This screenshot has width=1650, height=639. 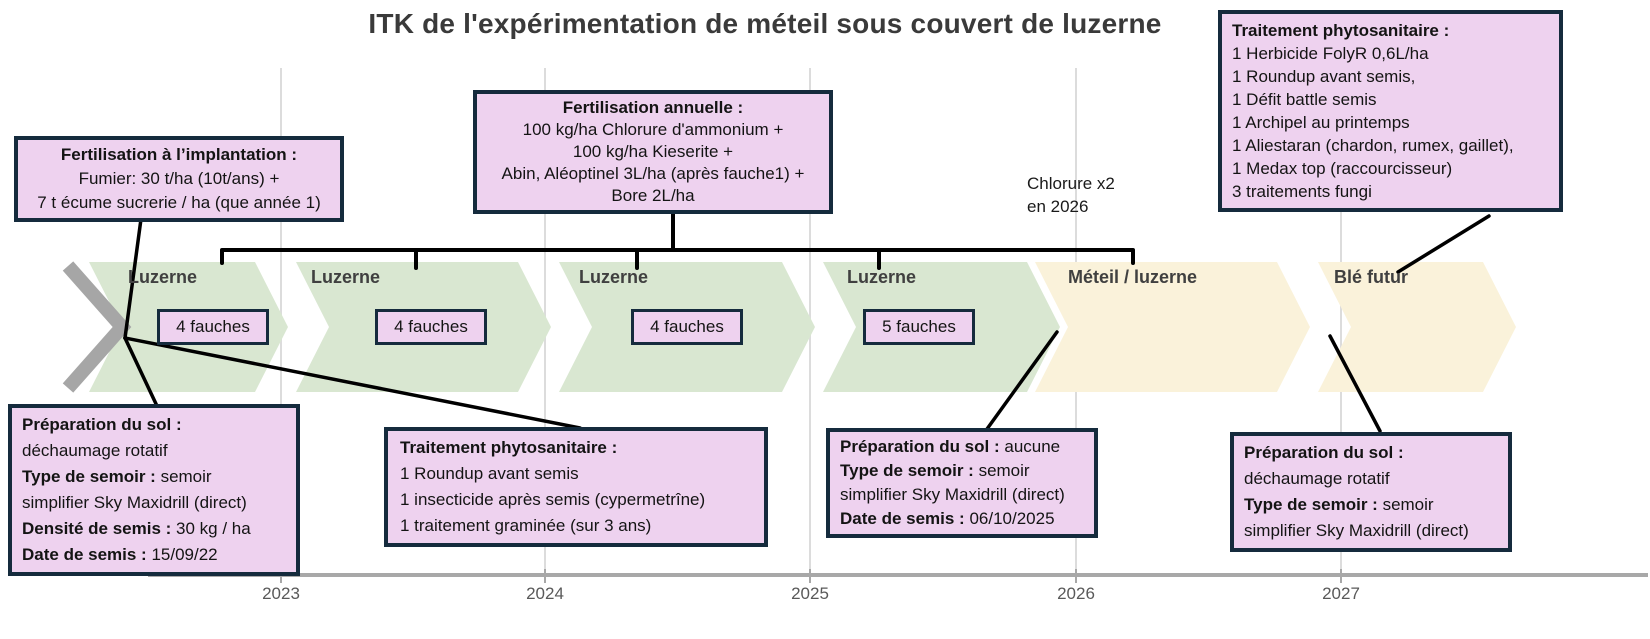 I want to click on box-line: 1 Roundup avant semis,, so click(x=1324, y=76).